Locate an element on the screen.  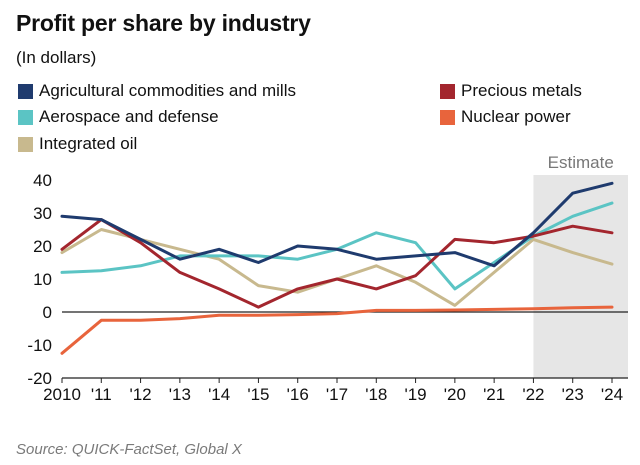
y-tick-label: -10 is located at coordinates (39, 345).